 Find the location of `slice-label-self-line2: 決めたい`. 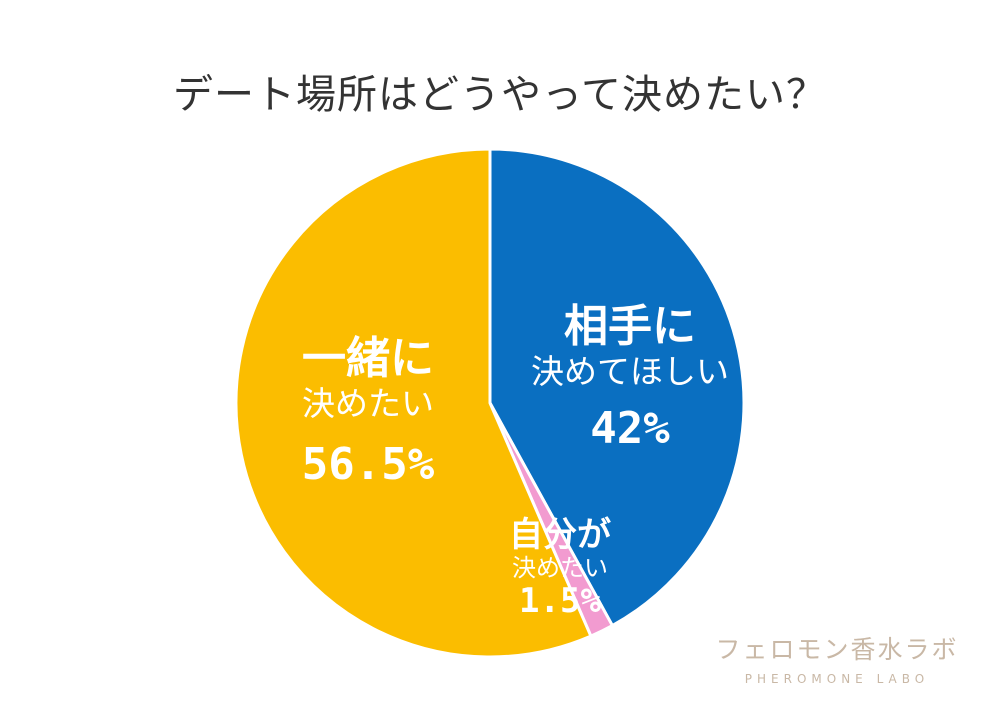

slice-label-self-line2: 決めたい is located at coordinates (560, 568).